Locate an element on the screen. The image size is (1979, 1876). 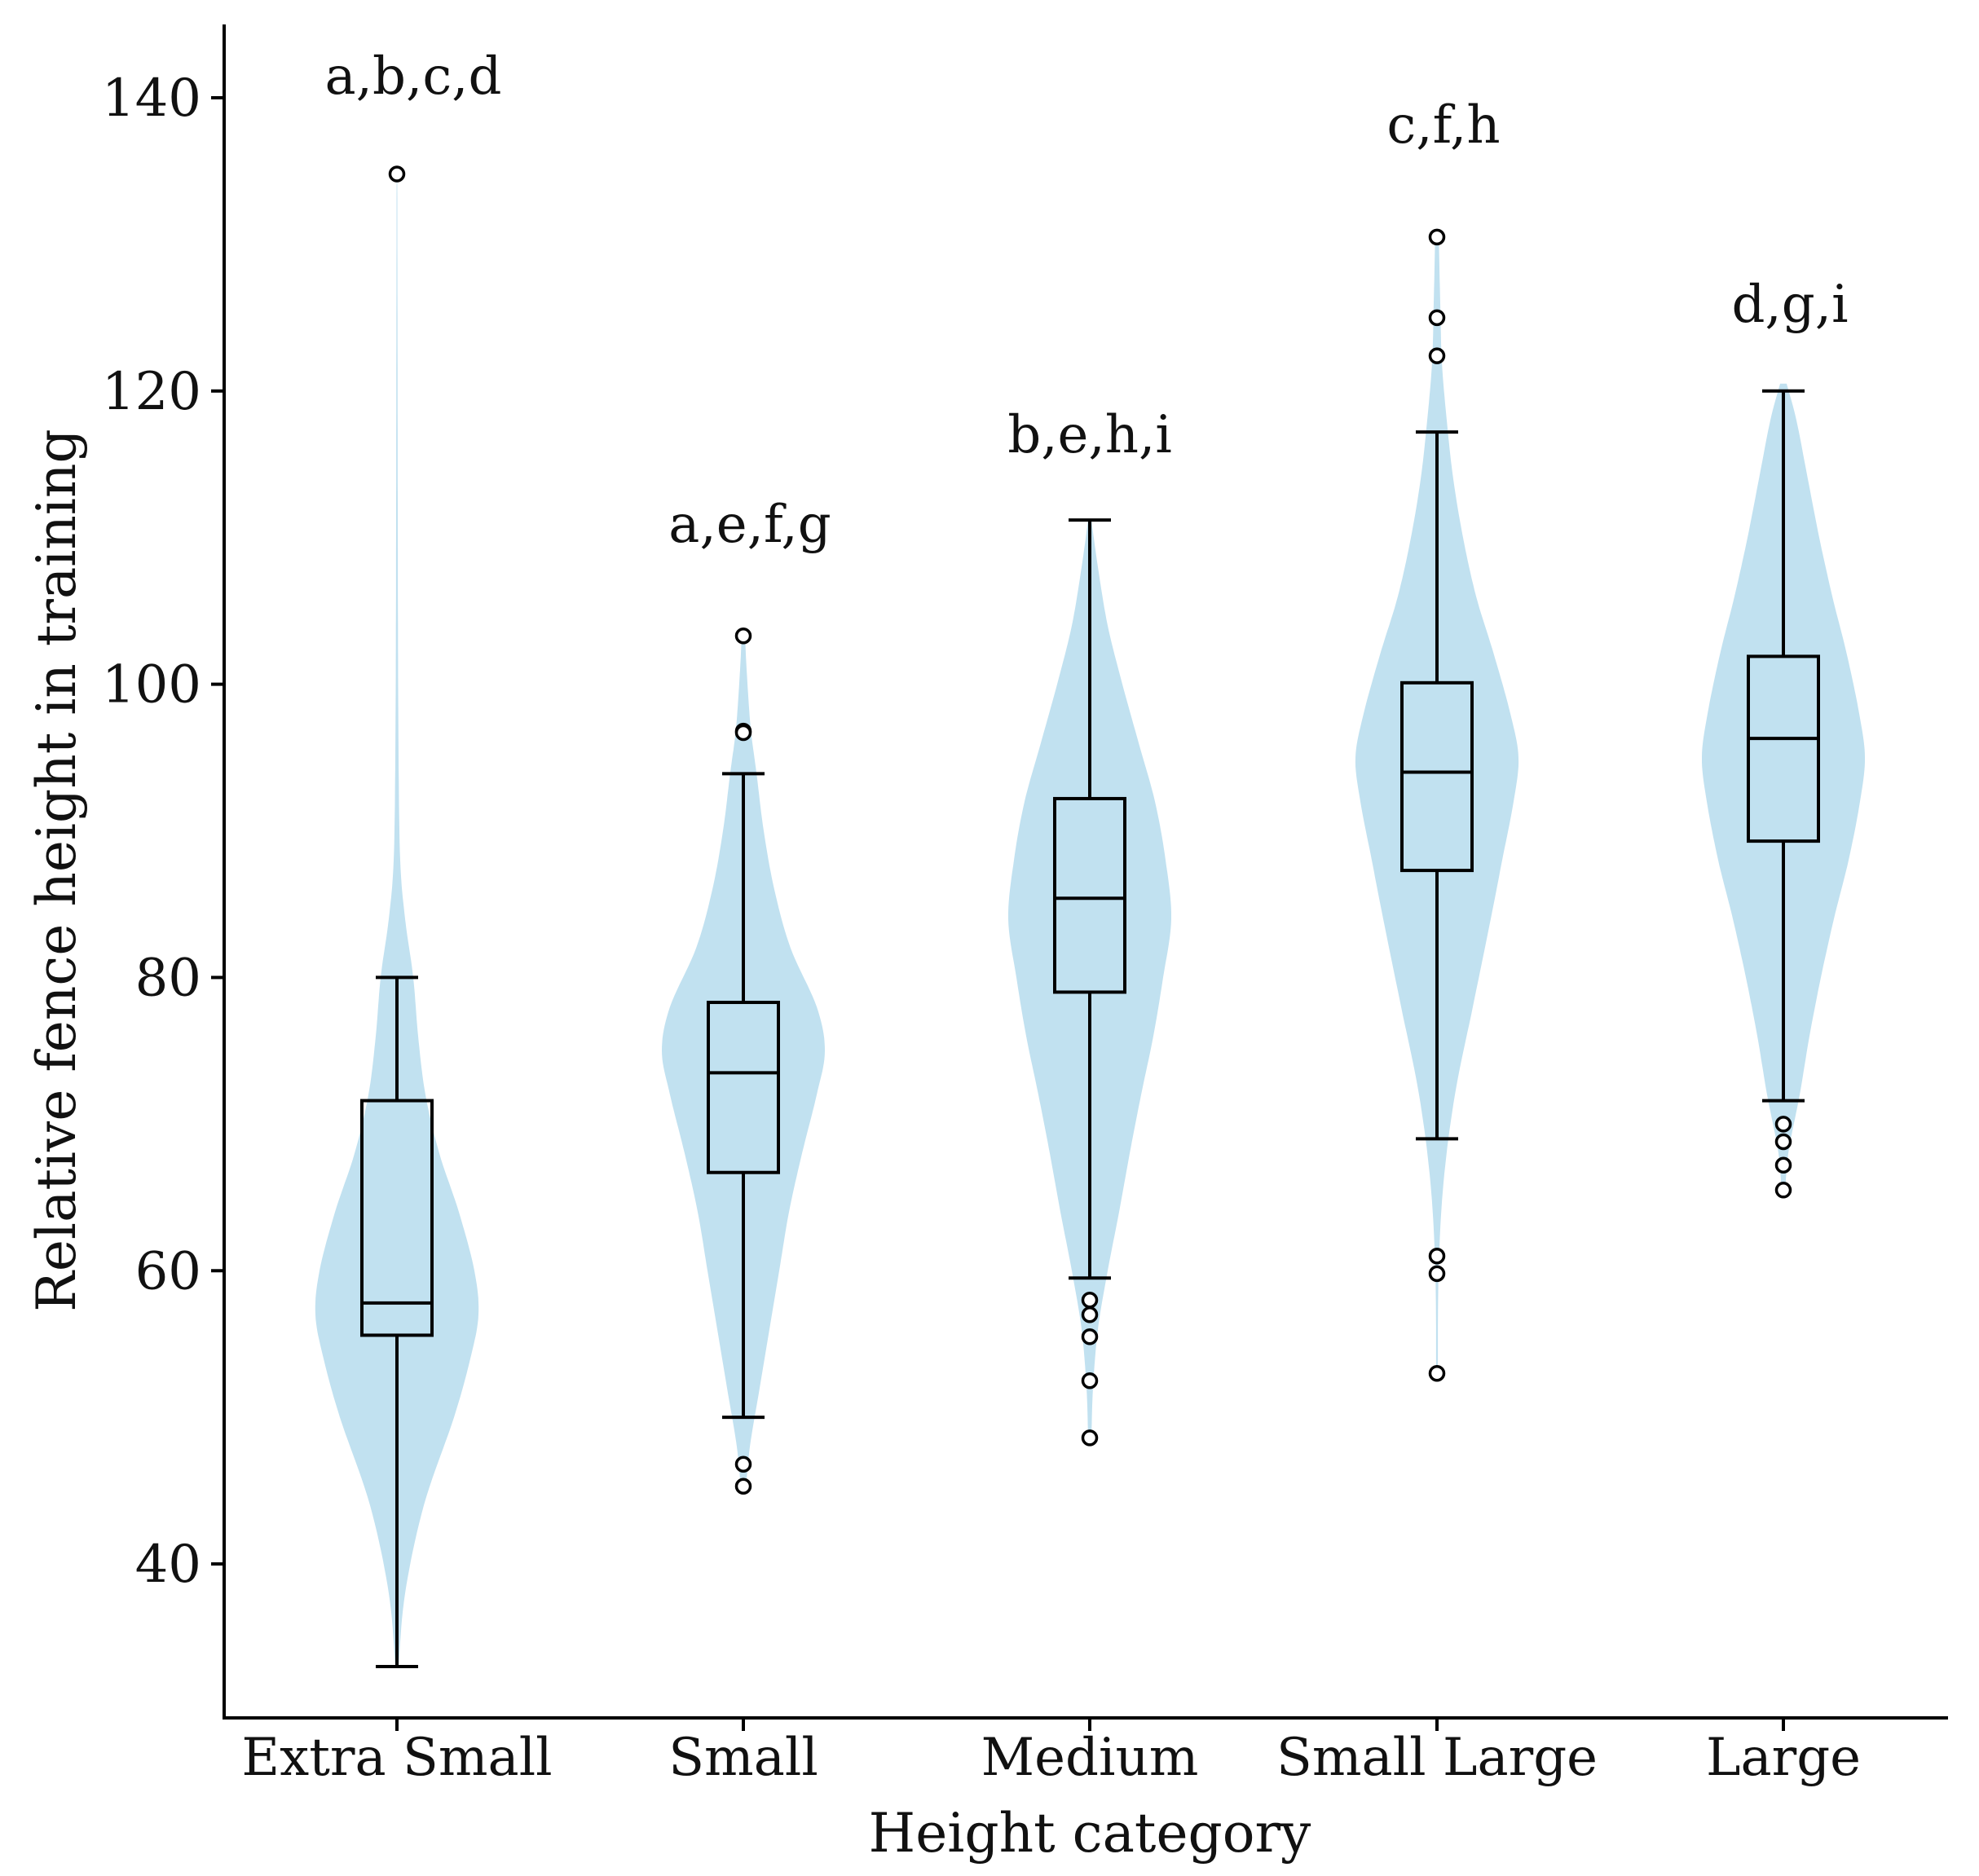
violin-small-large is located at coordinates (1437, 801).